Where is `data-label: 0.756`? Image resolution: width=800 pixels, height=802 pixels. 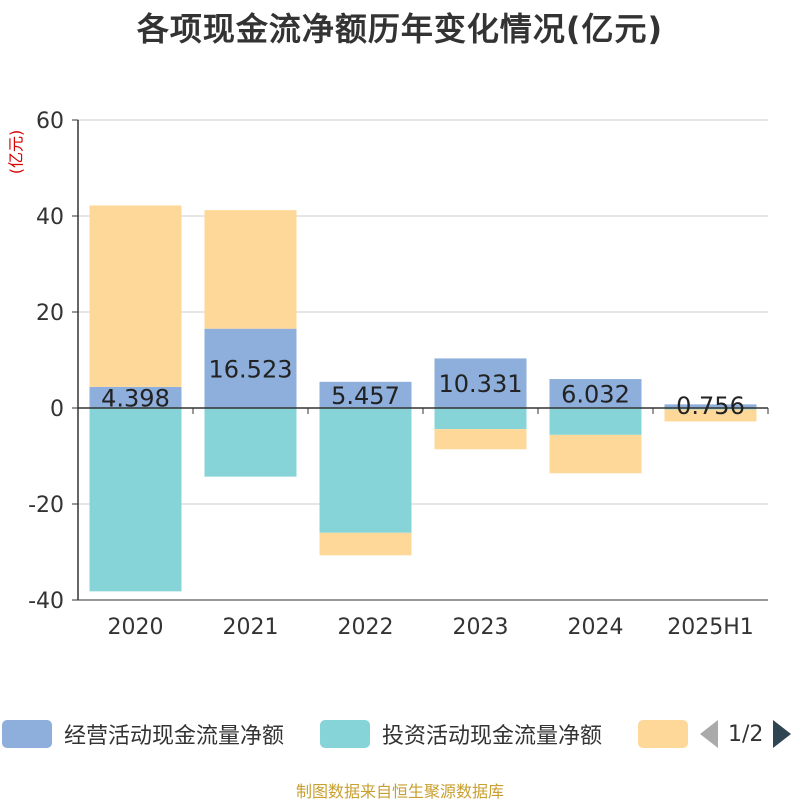
data-label: 0.756 is located at coordinates (710, 406).